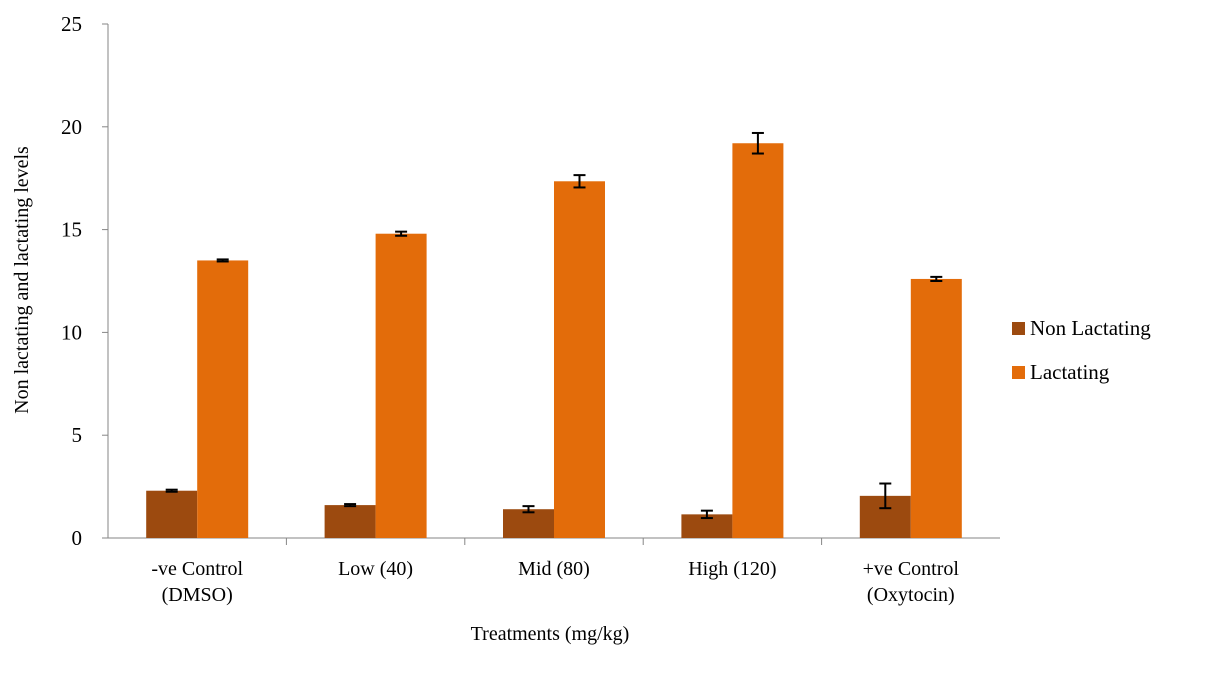 The image size is (1211, 673). Describe the element at coordinates (71, 332) in the screenshot. I see `y-tick-label: 10` at that location.